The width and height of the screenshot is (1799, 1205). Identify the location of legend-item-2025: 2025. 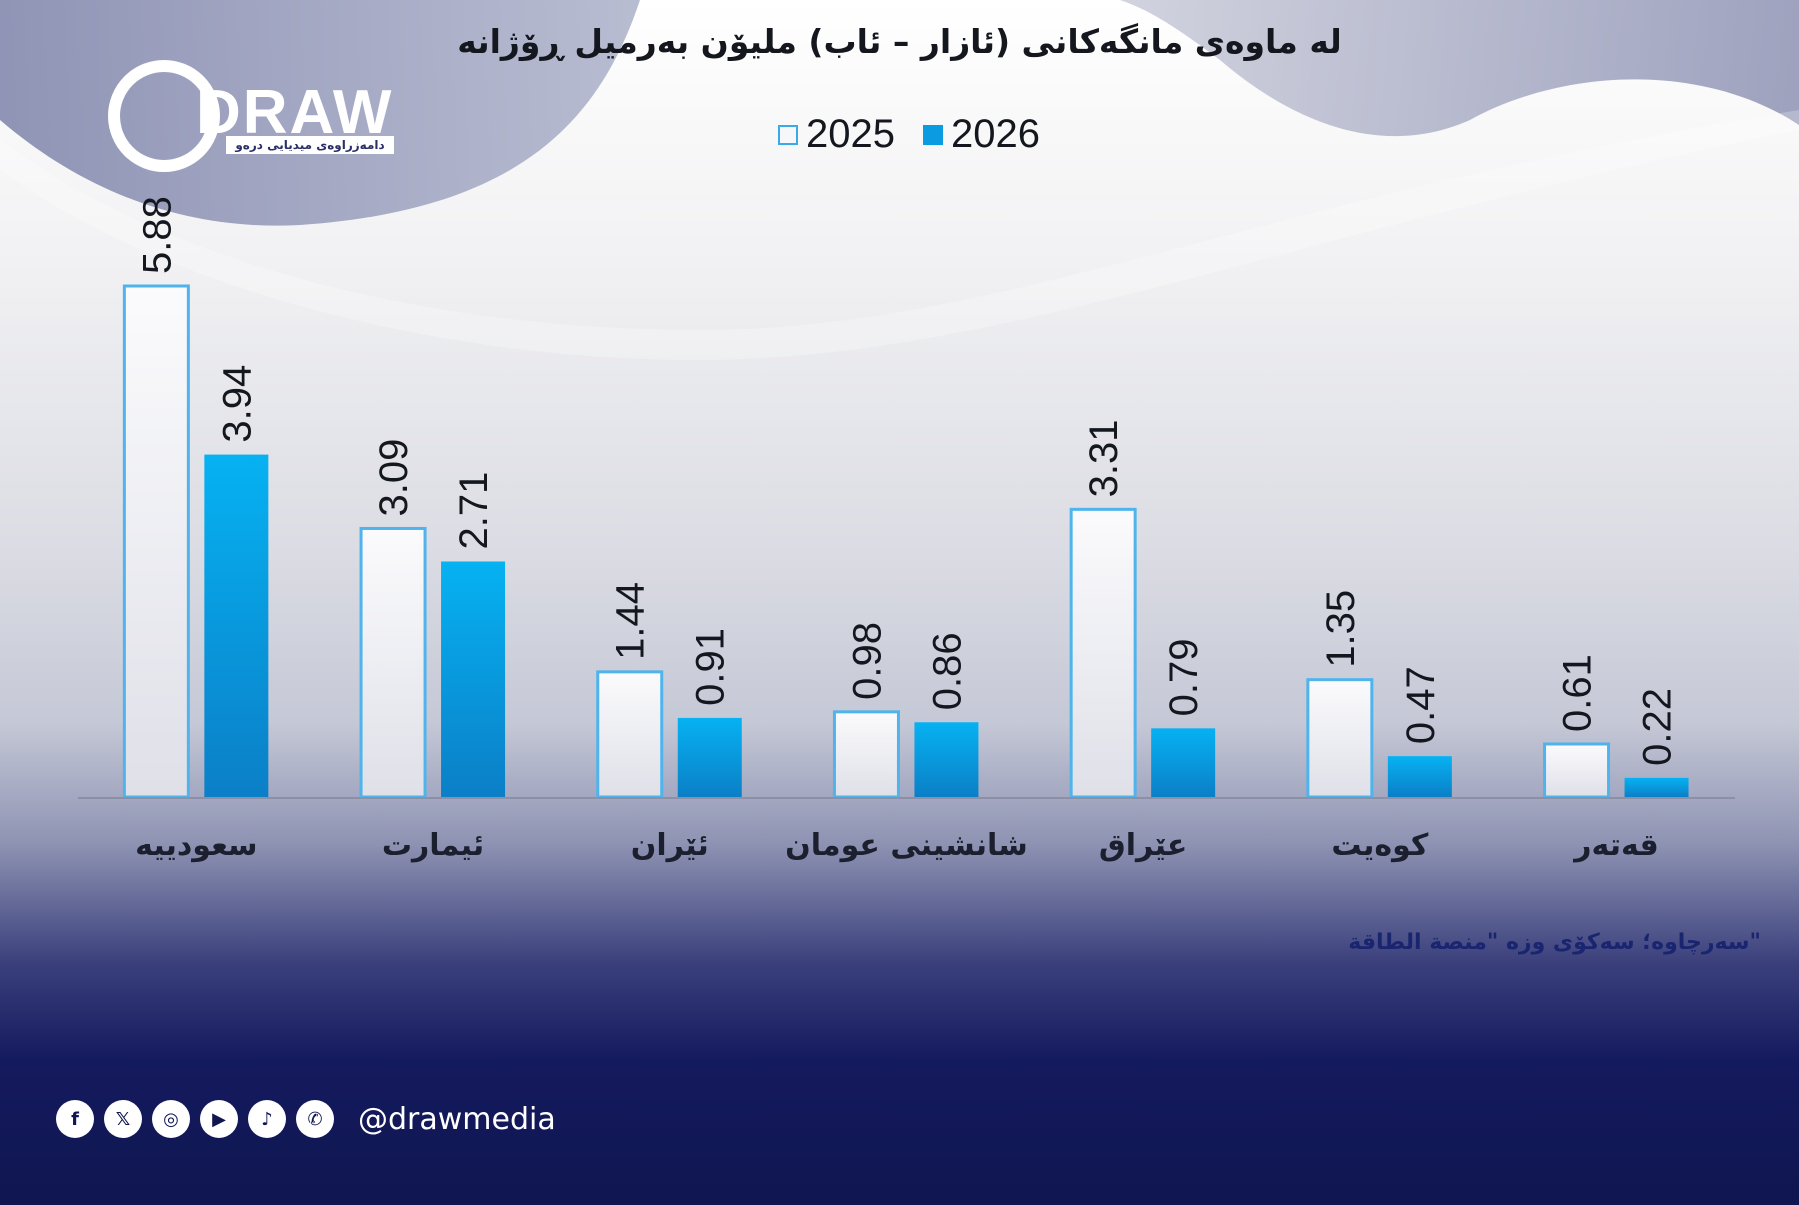
(836, 134).